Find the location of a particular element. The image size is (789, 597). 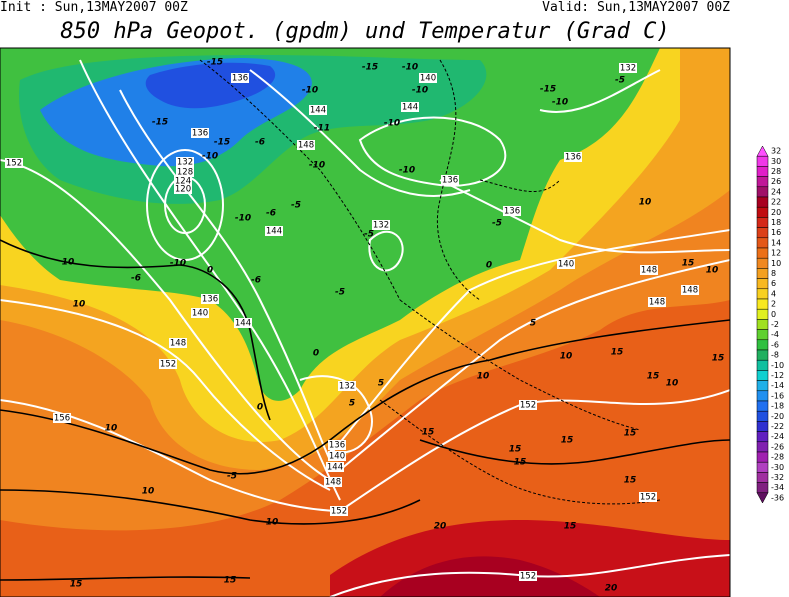

legend-label: -30 is located at coordinates (777, 467).